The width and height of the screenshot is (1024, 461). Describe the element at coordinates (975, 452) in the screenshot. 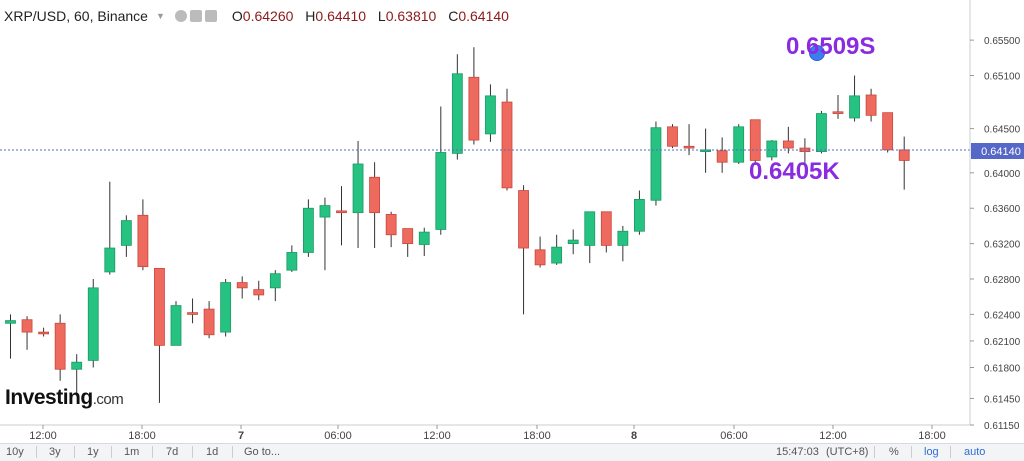

I see `auto-toggle: auto` at that location.